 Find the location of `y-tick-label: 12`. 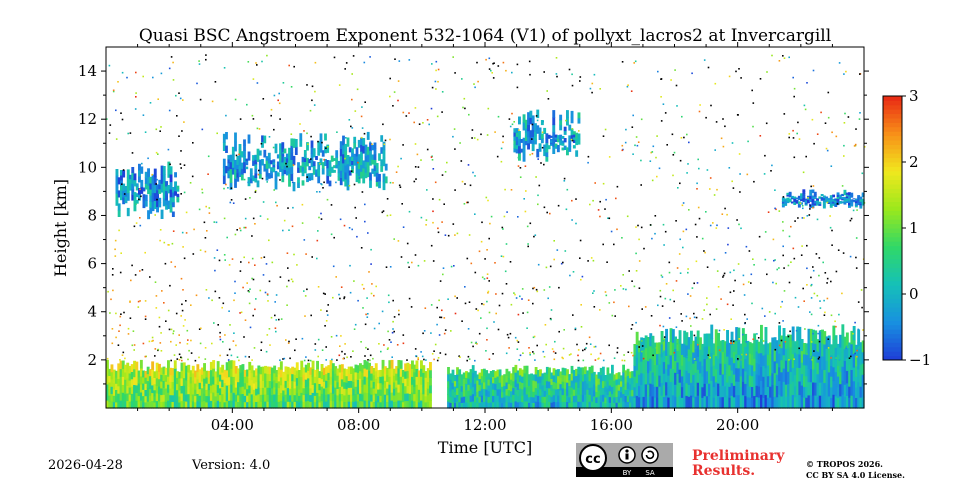

y-tick-label: 12 is located at coordinates (87, 119).